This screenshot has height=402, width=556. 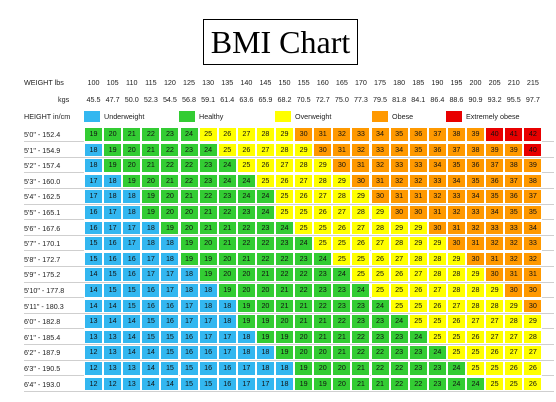 I want to click on height-row-label: 5'11" - 180.3, so click(x=44, y=306).